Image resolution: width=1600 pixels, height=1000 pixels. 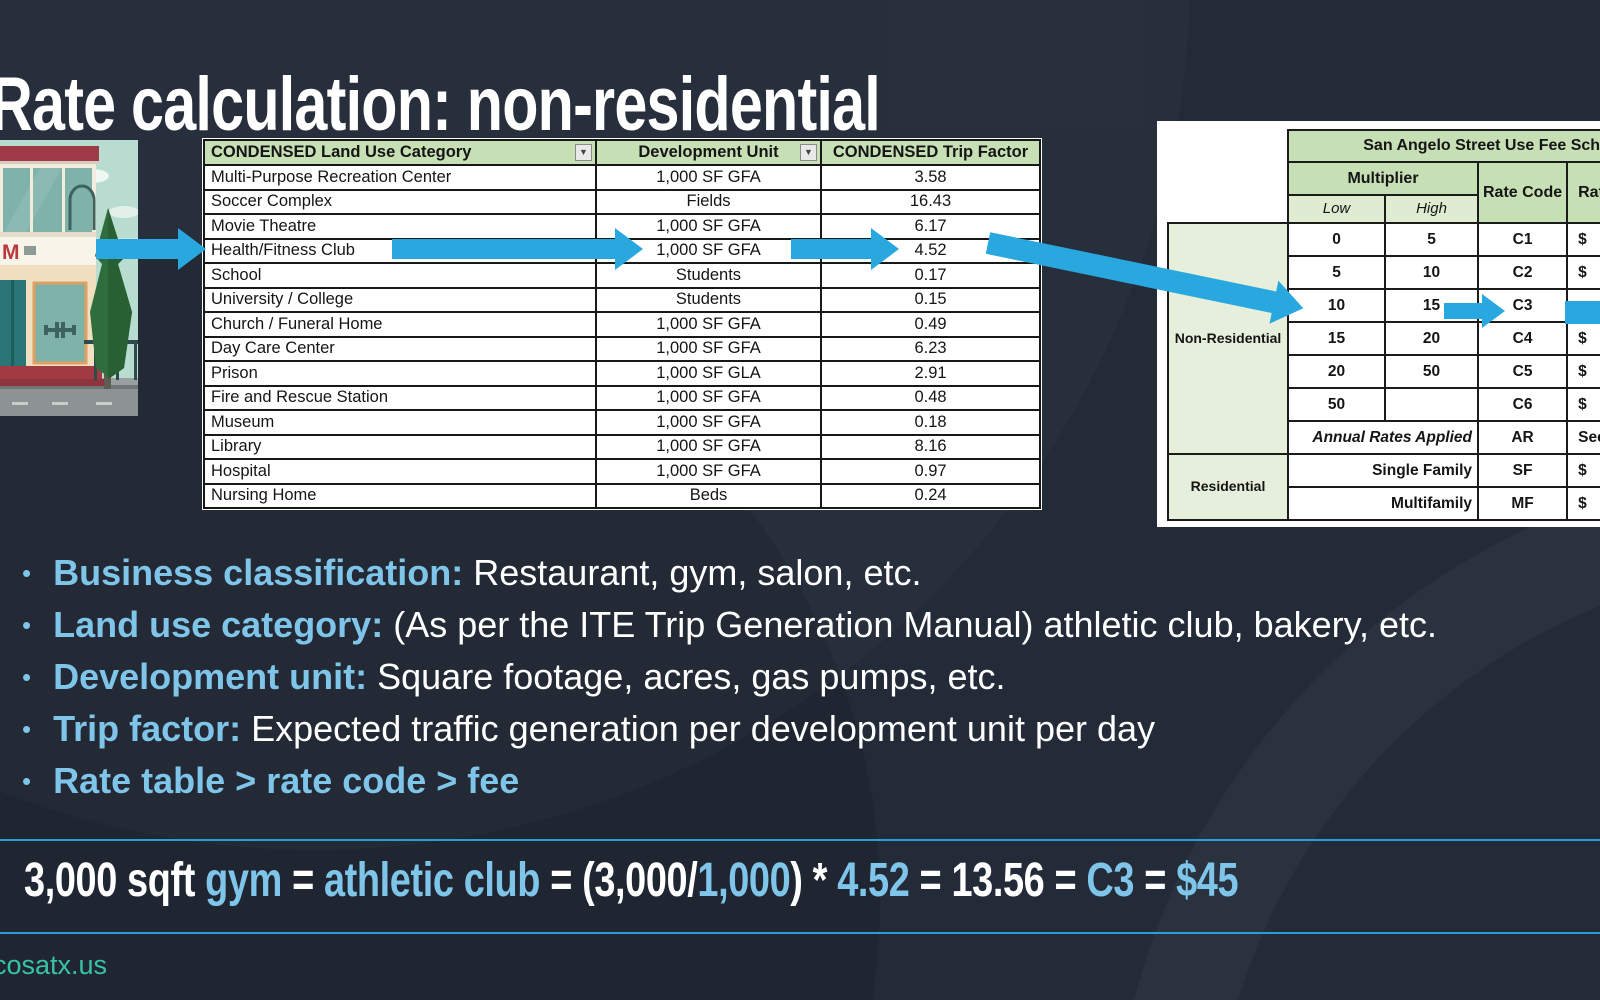 I want to click on table-cell: 0.18, so click(x=930, y=422).